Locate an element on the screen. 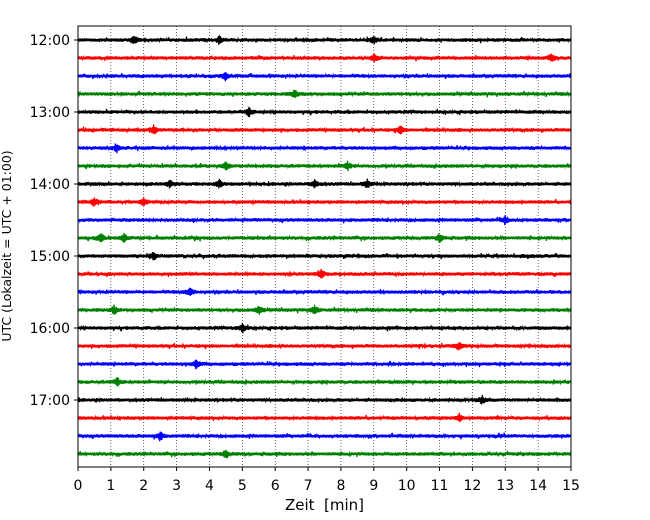 This screenshot has height=520, width=650. x-tick-label-14: 14 is located at coordinates (538, 486).